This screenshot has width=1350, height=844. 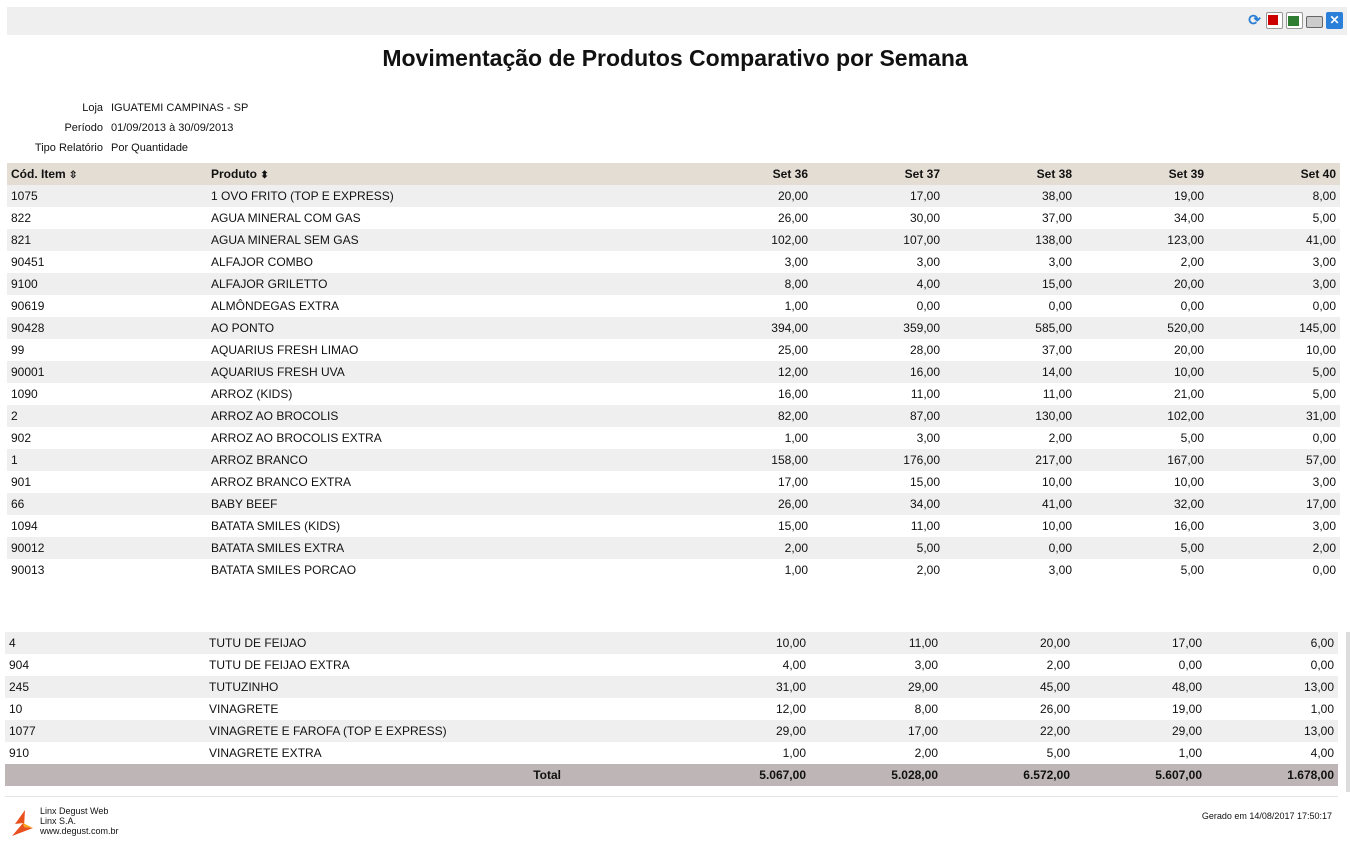 What do you see at coordinates (1010, 416) in the screenshot?
I see `cell-quantity: 130,00` at bounding box center [1010, 416].